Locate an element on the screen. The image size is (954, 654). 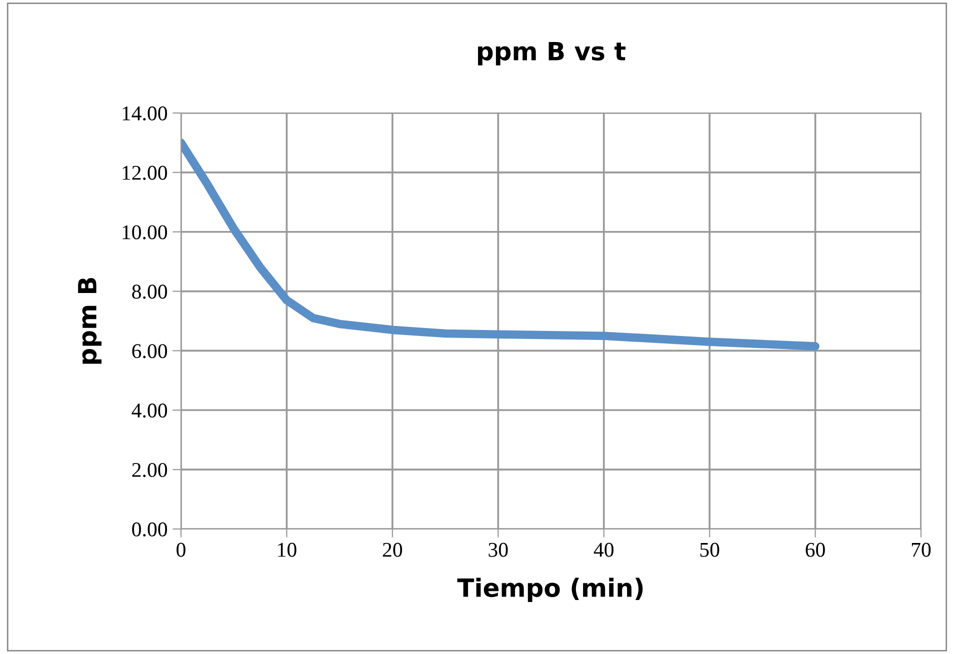
x-tick-label: 40 is located at coordinates (604, 549).